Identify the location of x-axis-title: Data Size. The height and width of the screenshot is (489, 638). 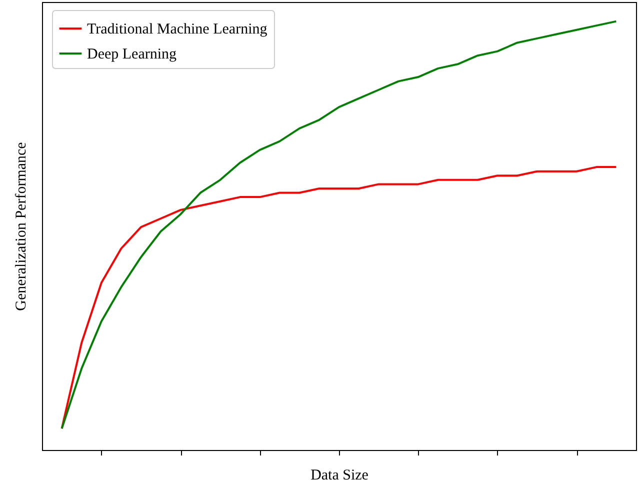
(339, 476).